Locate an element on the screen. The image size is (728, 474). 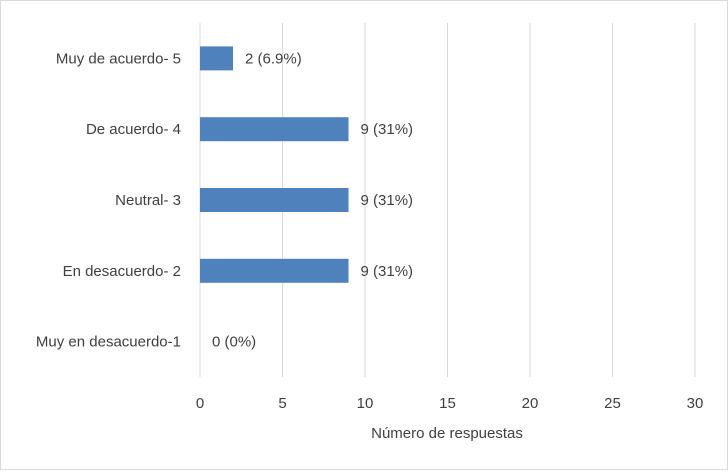
x-tick-label: 5 is located at coordinates (282, 403).